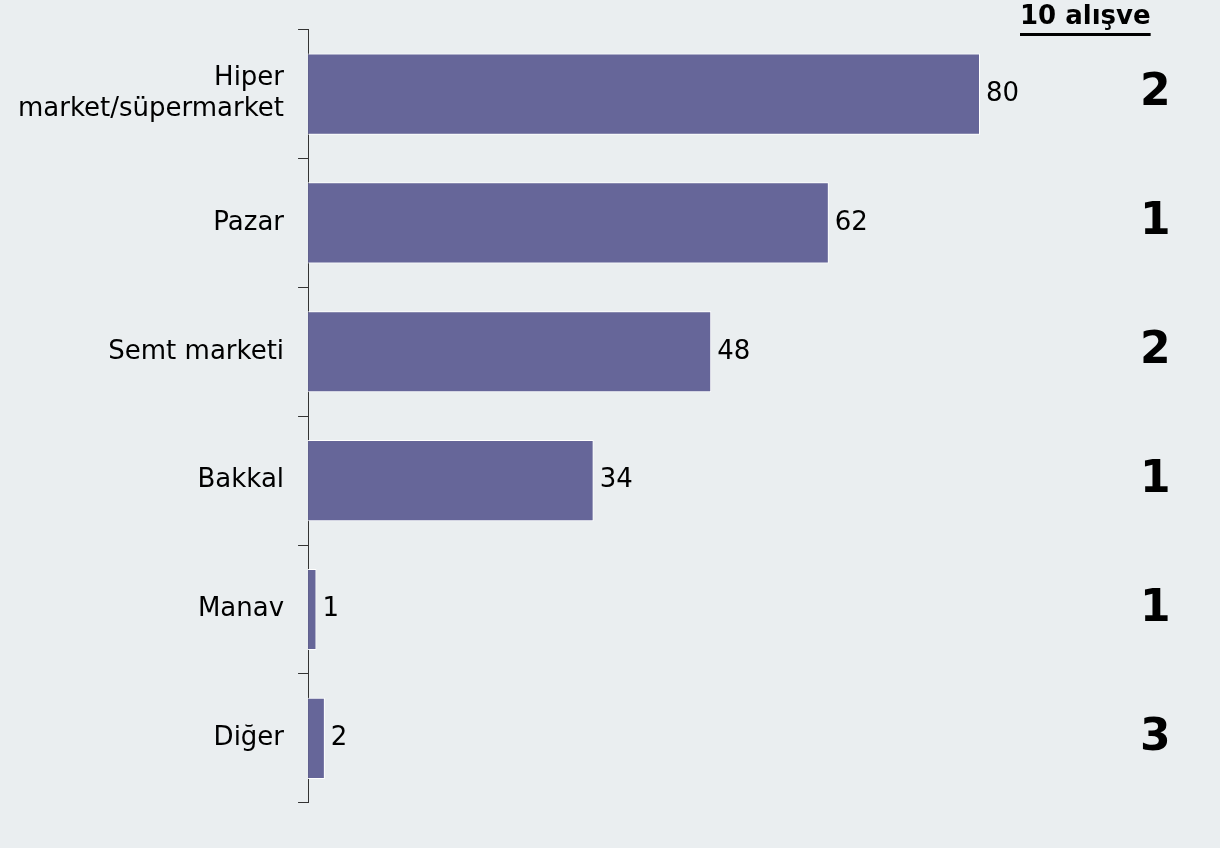  What do you see at coordinates (1155, 734) in the screenshot?
I see `text: 3` at bounding box center [1155, 734].